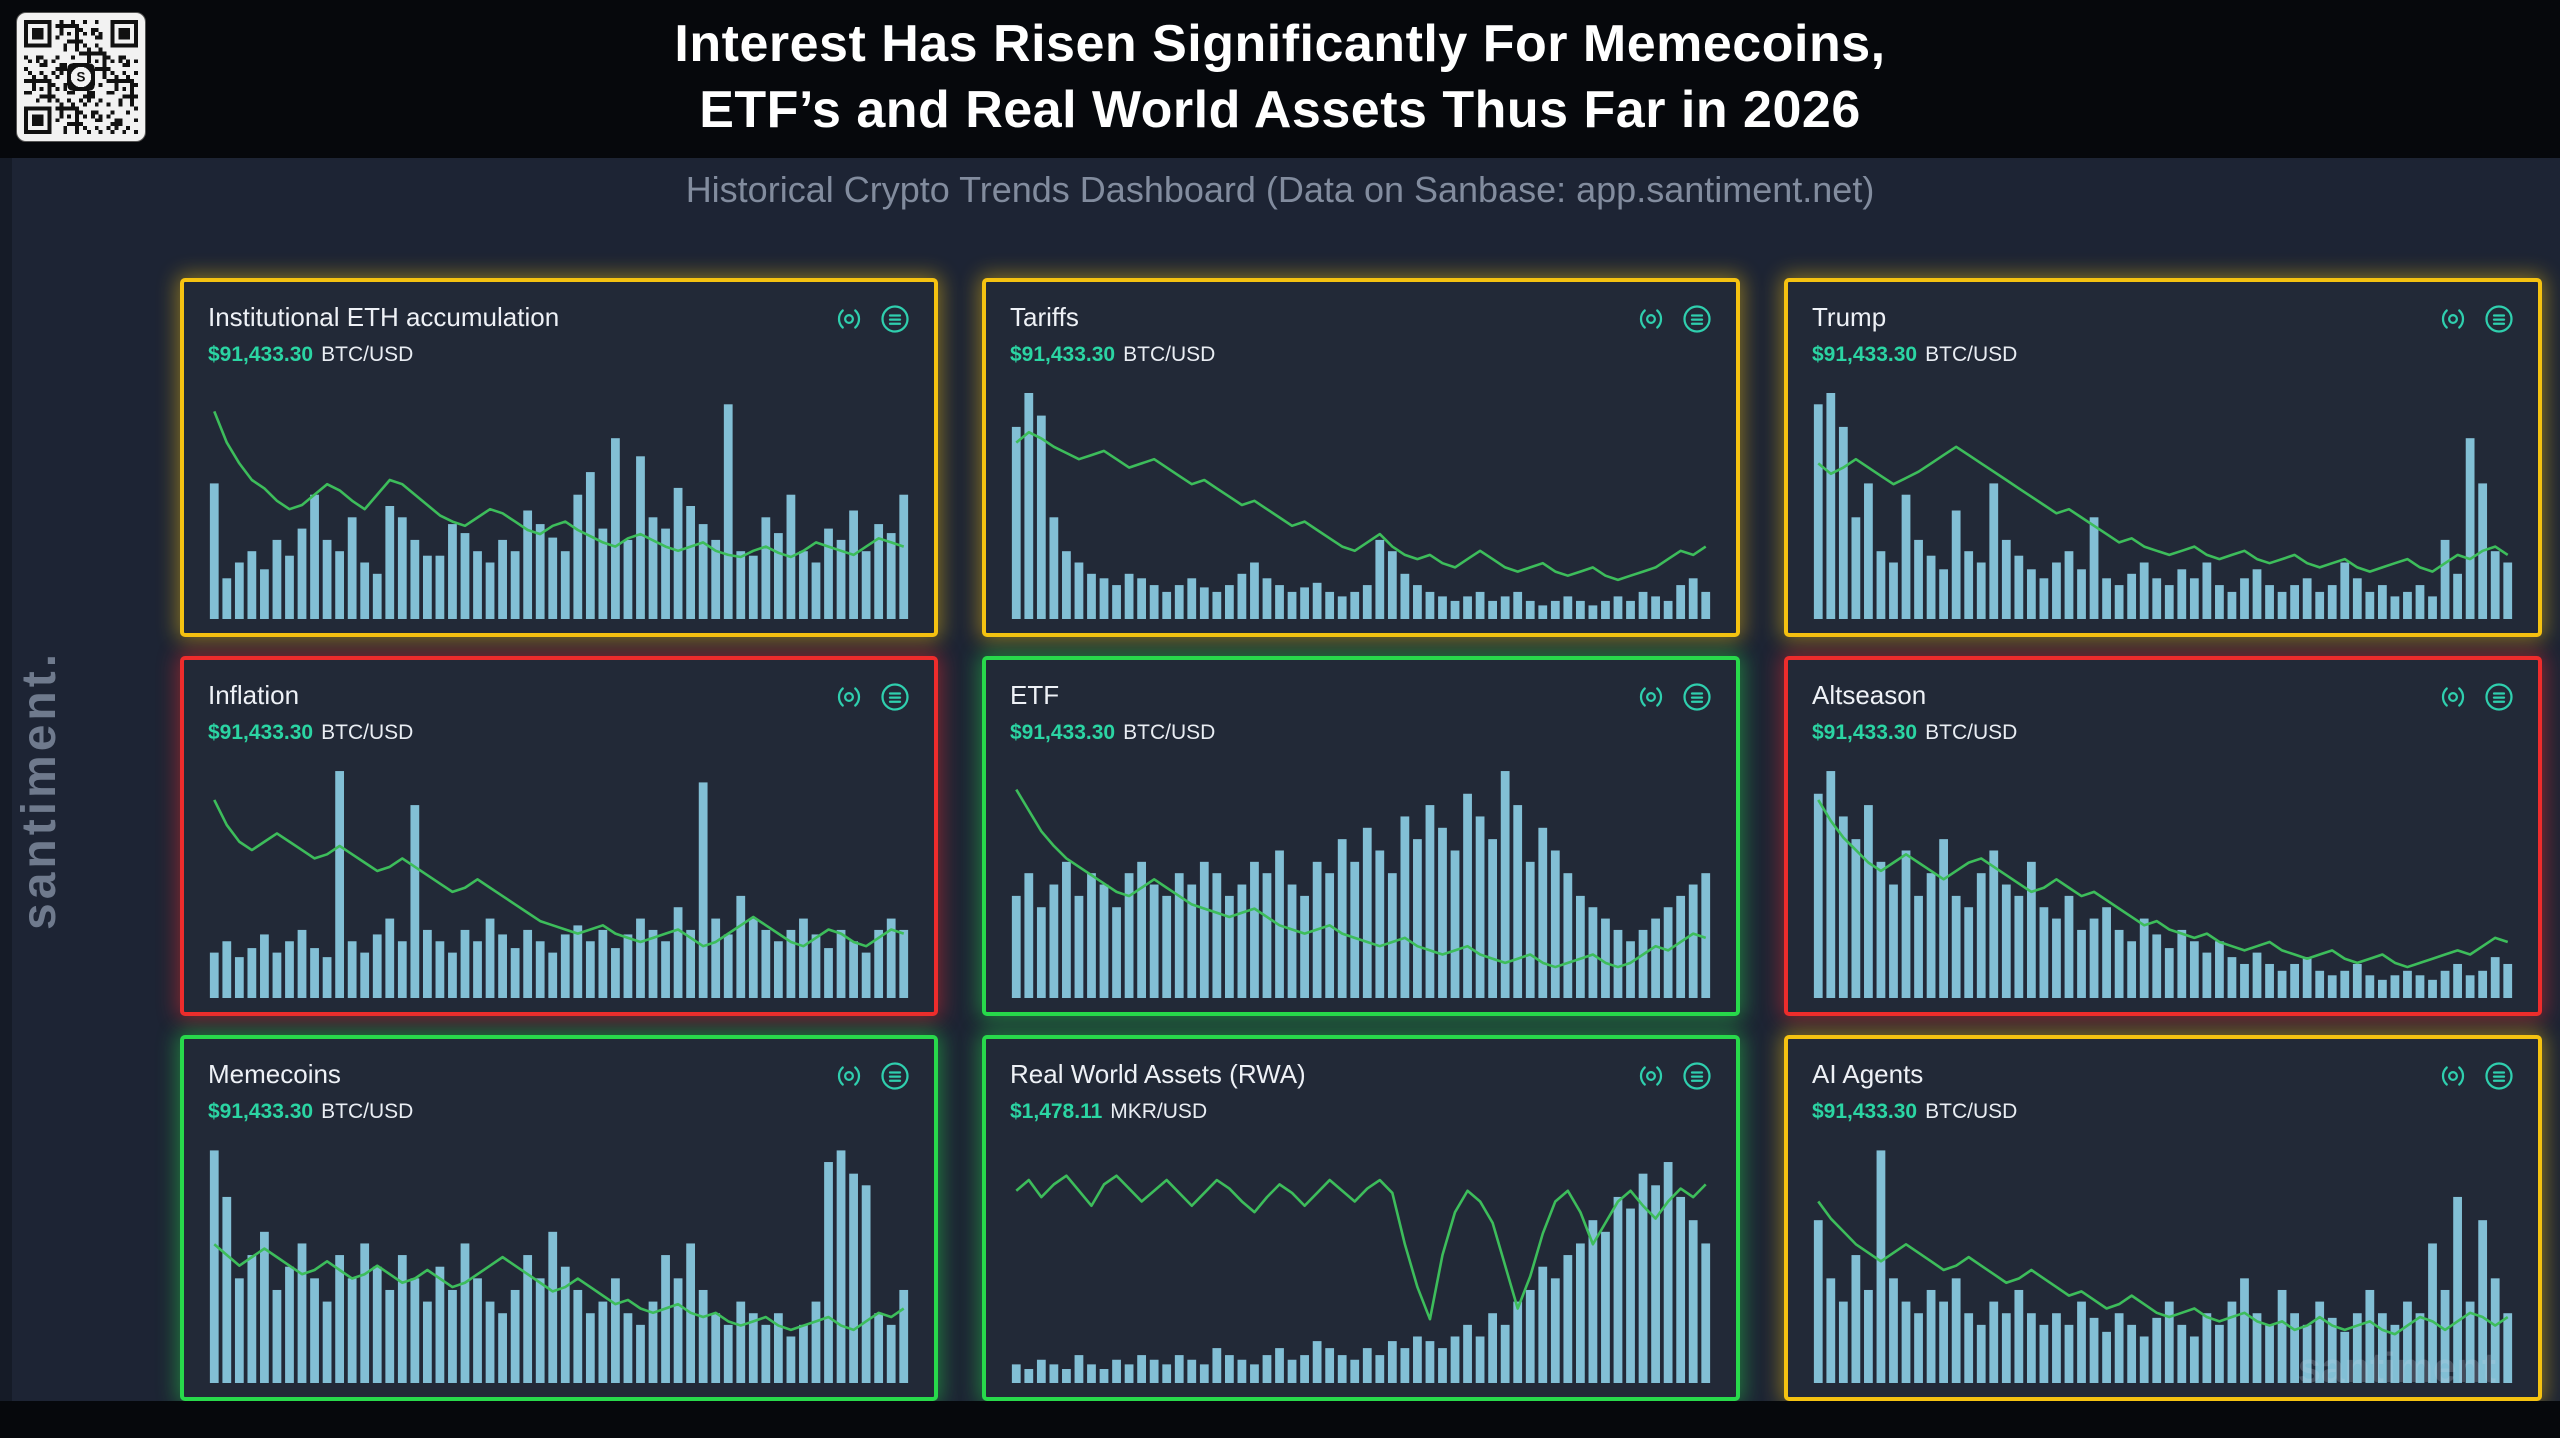 The image size is (2560, 1438). Describe the element at coordinates (1361, 334) in the screenshot. I see `panel-header: Tariffs $91,433.30 BTC/USD` at that location.